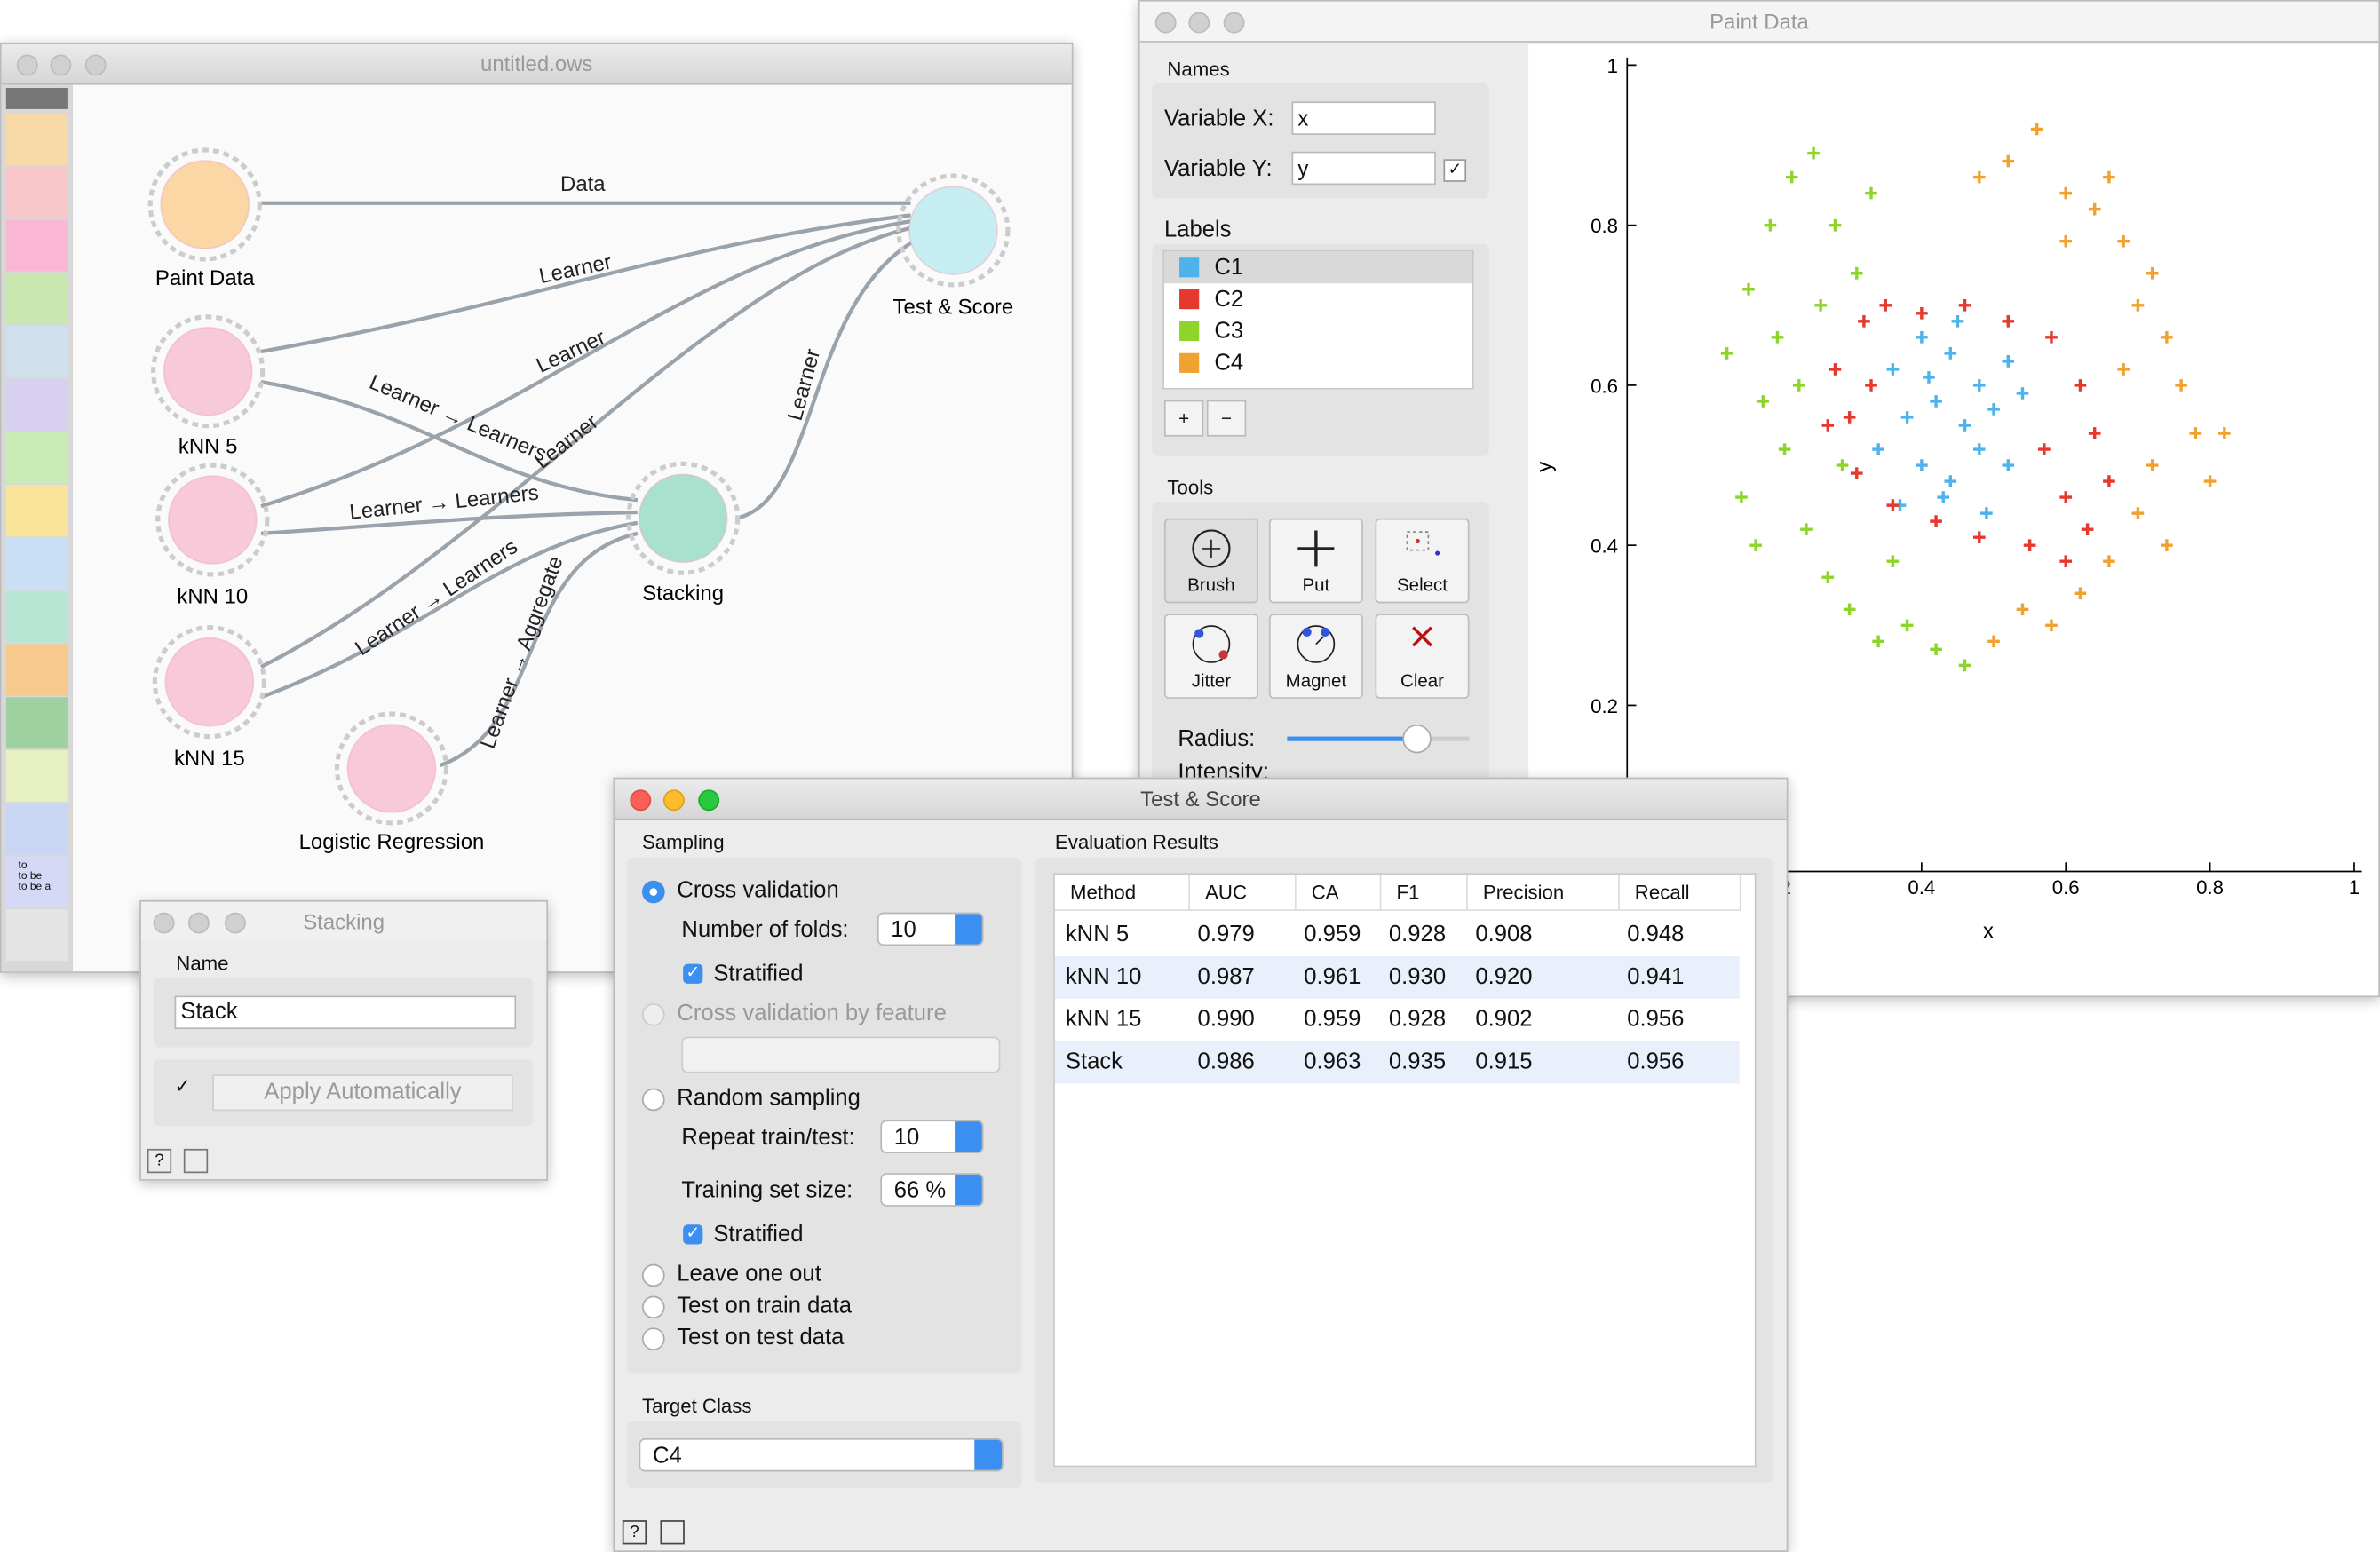 Image resolution: width=2380 pixels, height=1552 pixels. I want to click on text-category-icon: to to be to be a, so click(36, 882).